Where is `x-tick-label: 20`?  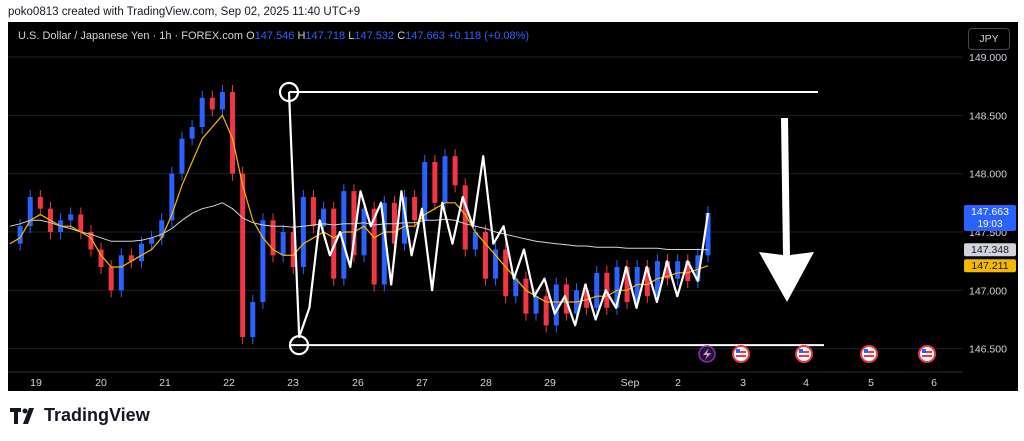 x-tick-label: 20 is located at coordinates (101, 383).